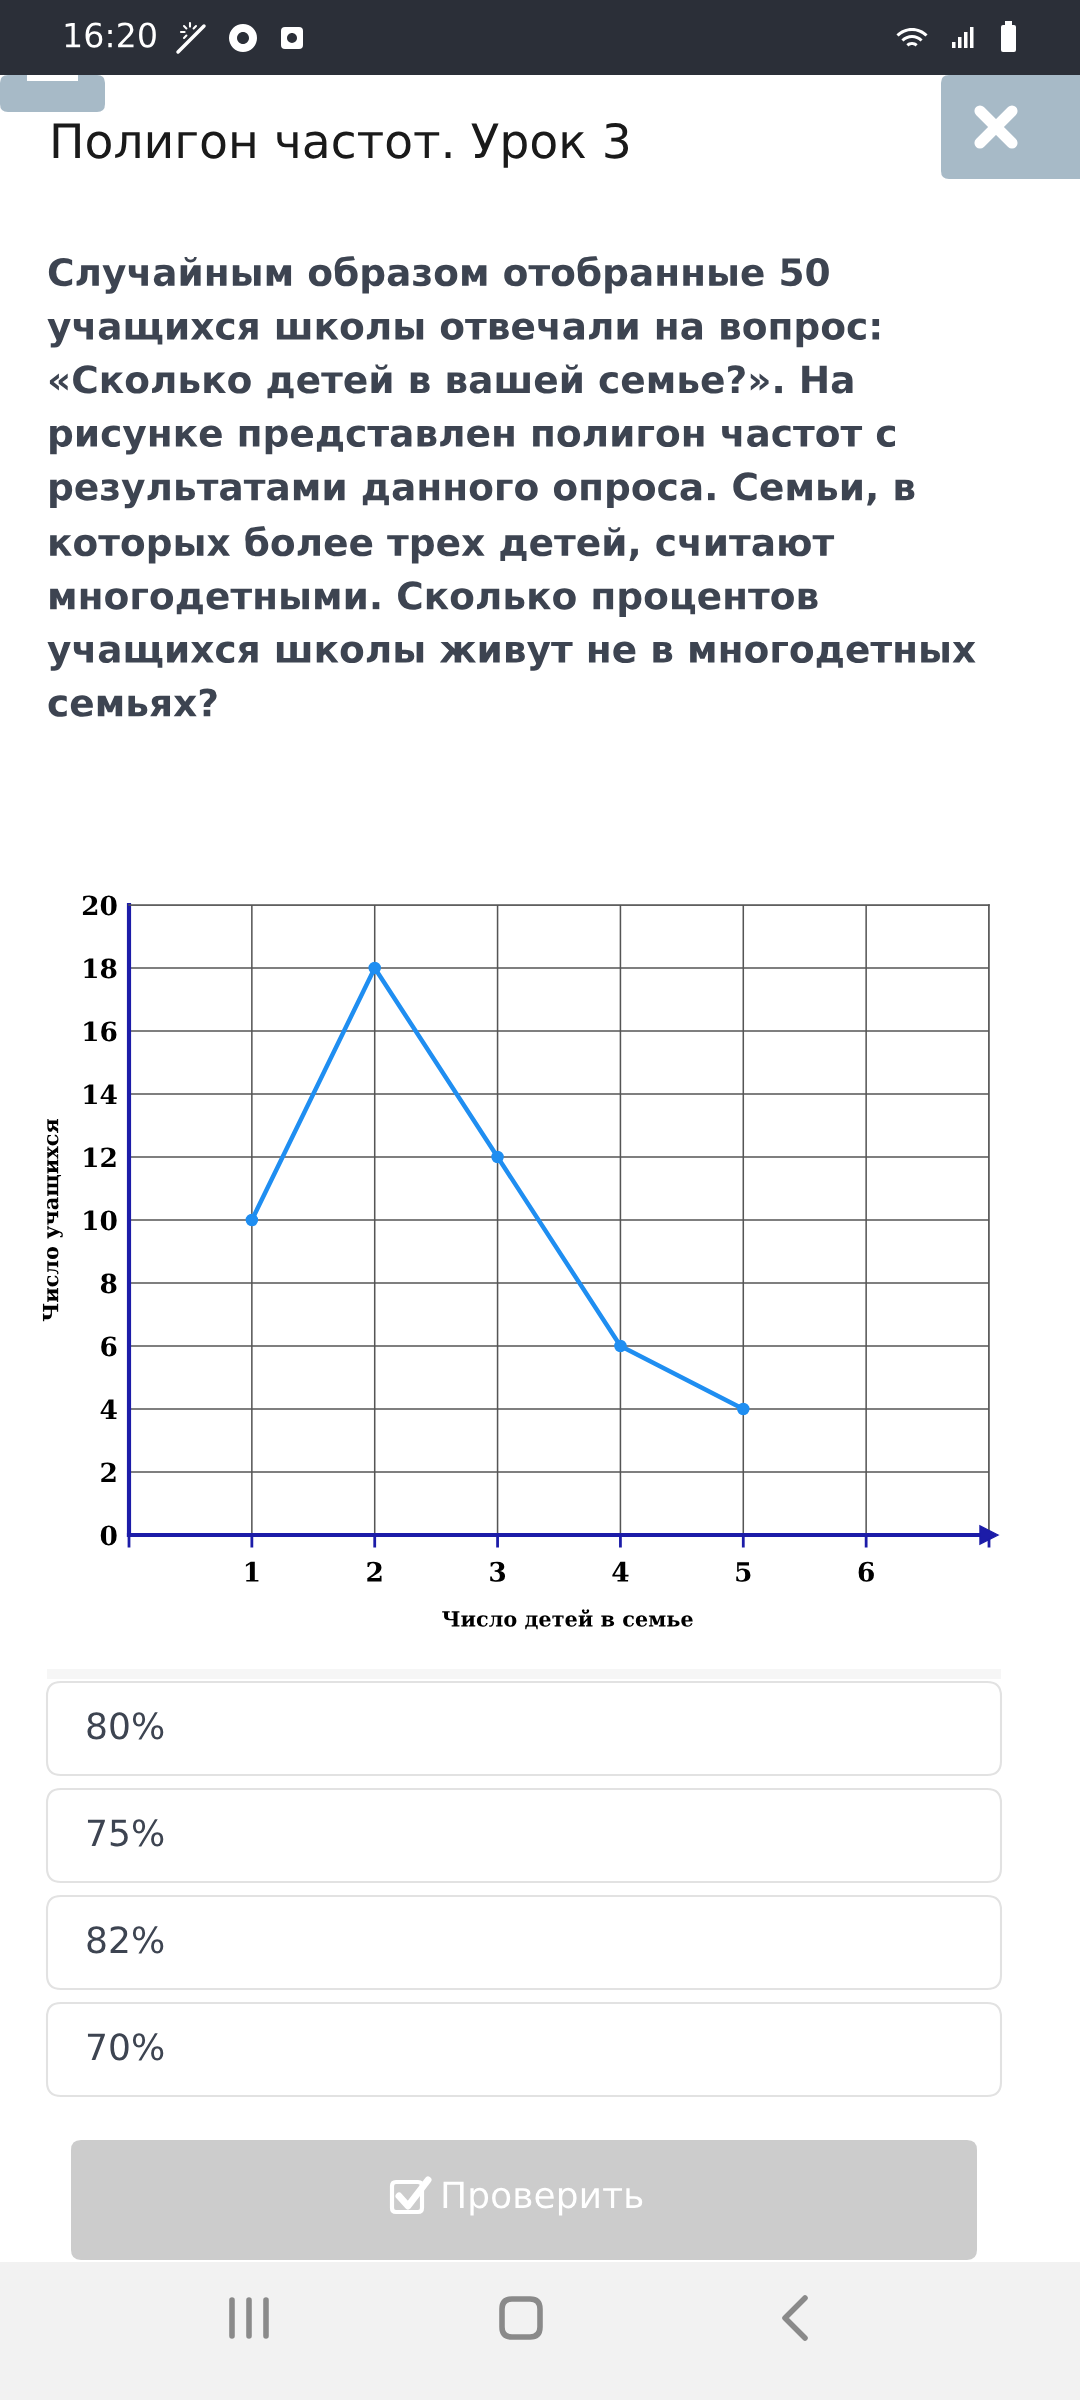 The width and height of the screenshot is (1080, 2400). What do you see at coordinates (743, 1572) in the screenshot?
I see `x-tick-label: 5` at bounding box center [743, 1572].